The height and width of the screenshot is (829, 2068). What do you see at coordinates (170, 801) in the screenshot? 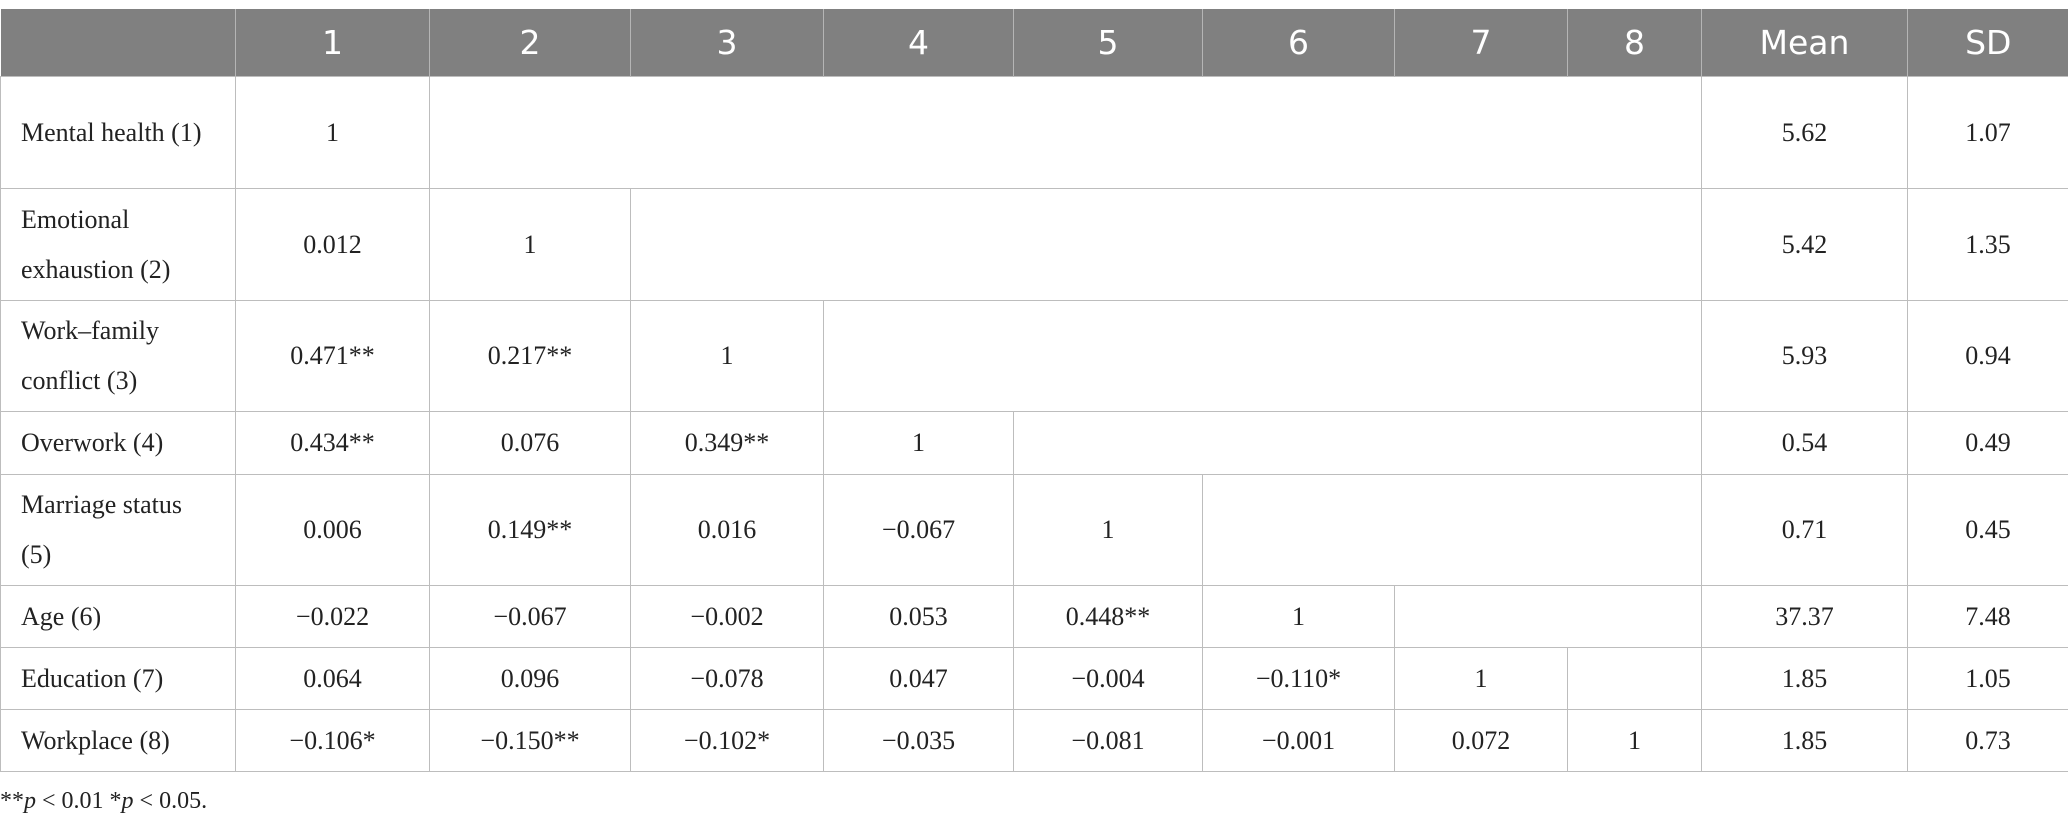
I see `footnote-part: < 0.05.` at bounding box center [170, 801].